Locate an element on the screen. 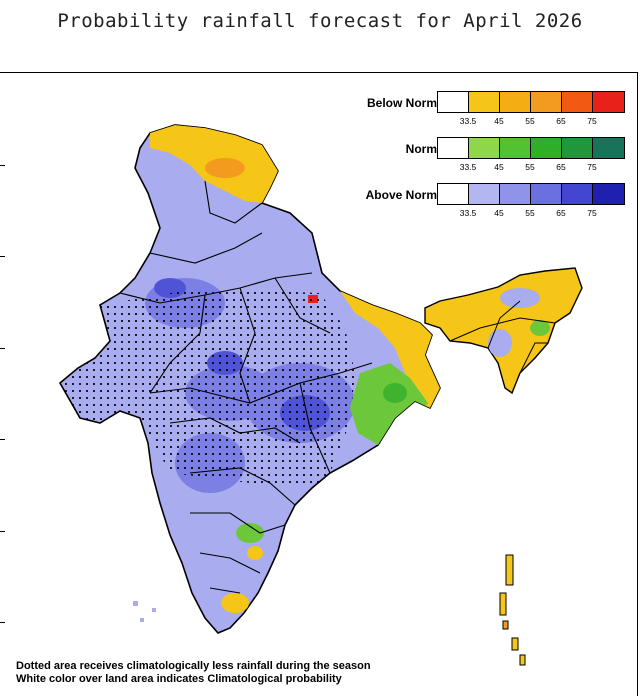 The height and width of the screenshot is (697, 640). normal-south-patch is located at coordinates (250, 533).